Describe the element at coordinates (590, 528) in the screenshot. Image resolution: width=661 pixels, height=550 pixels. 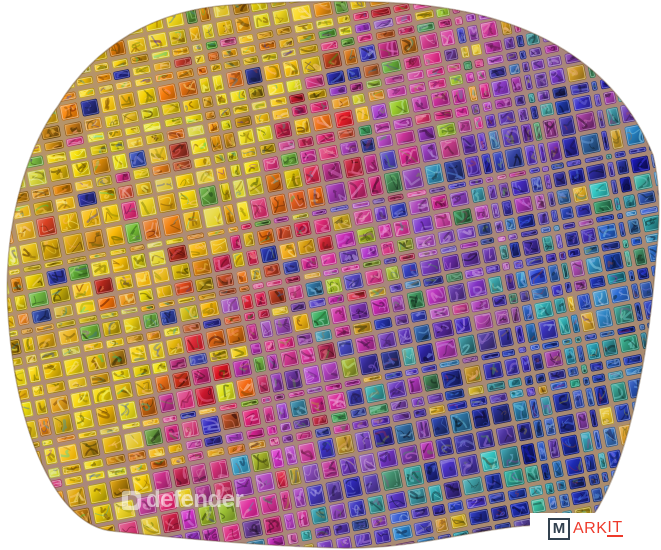
I see `markit-text: ARK` at that location.